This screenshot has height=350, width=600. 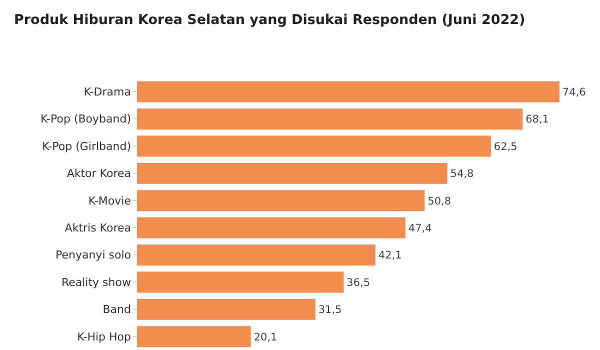 What do you see at coordinates (574, 92) in the screenshot?
I see `data-label: 74,6` at bounding box center [574, 92].